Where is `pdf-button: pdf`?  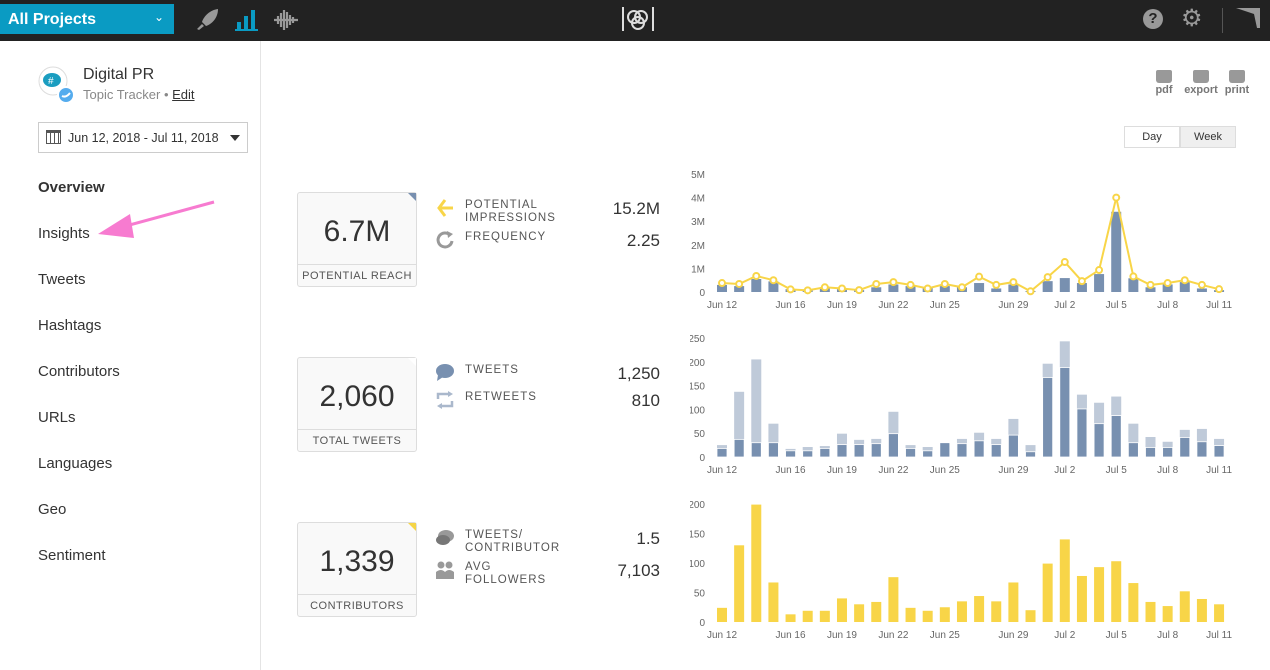 pdf-button: pdf is located at coordinates (1164, 83).